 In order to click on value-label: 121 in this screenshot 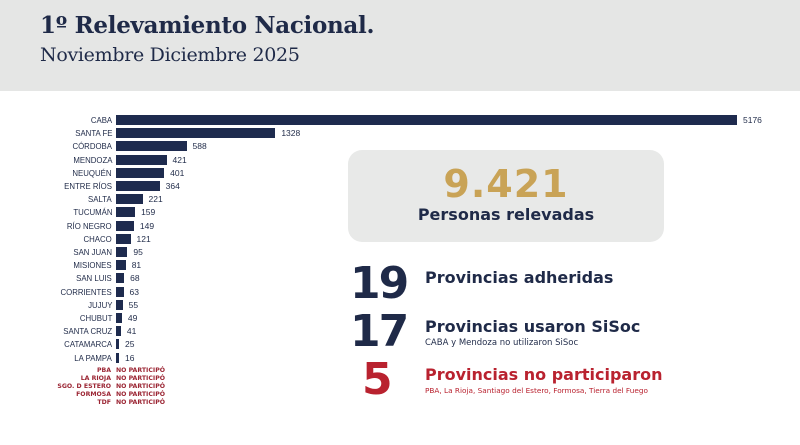, I will do `click(143, 238)`.